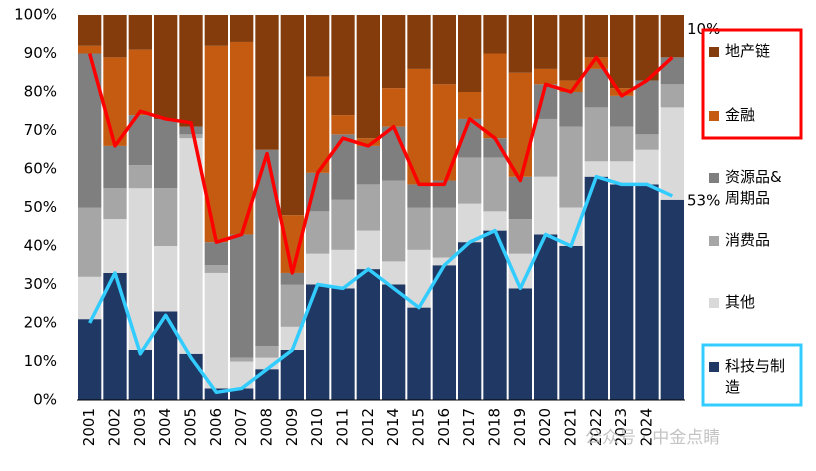 The width and height of the screenshot is (816, 471). I want to click on y-tick-label: 20%, so click(40, 323).